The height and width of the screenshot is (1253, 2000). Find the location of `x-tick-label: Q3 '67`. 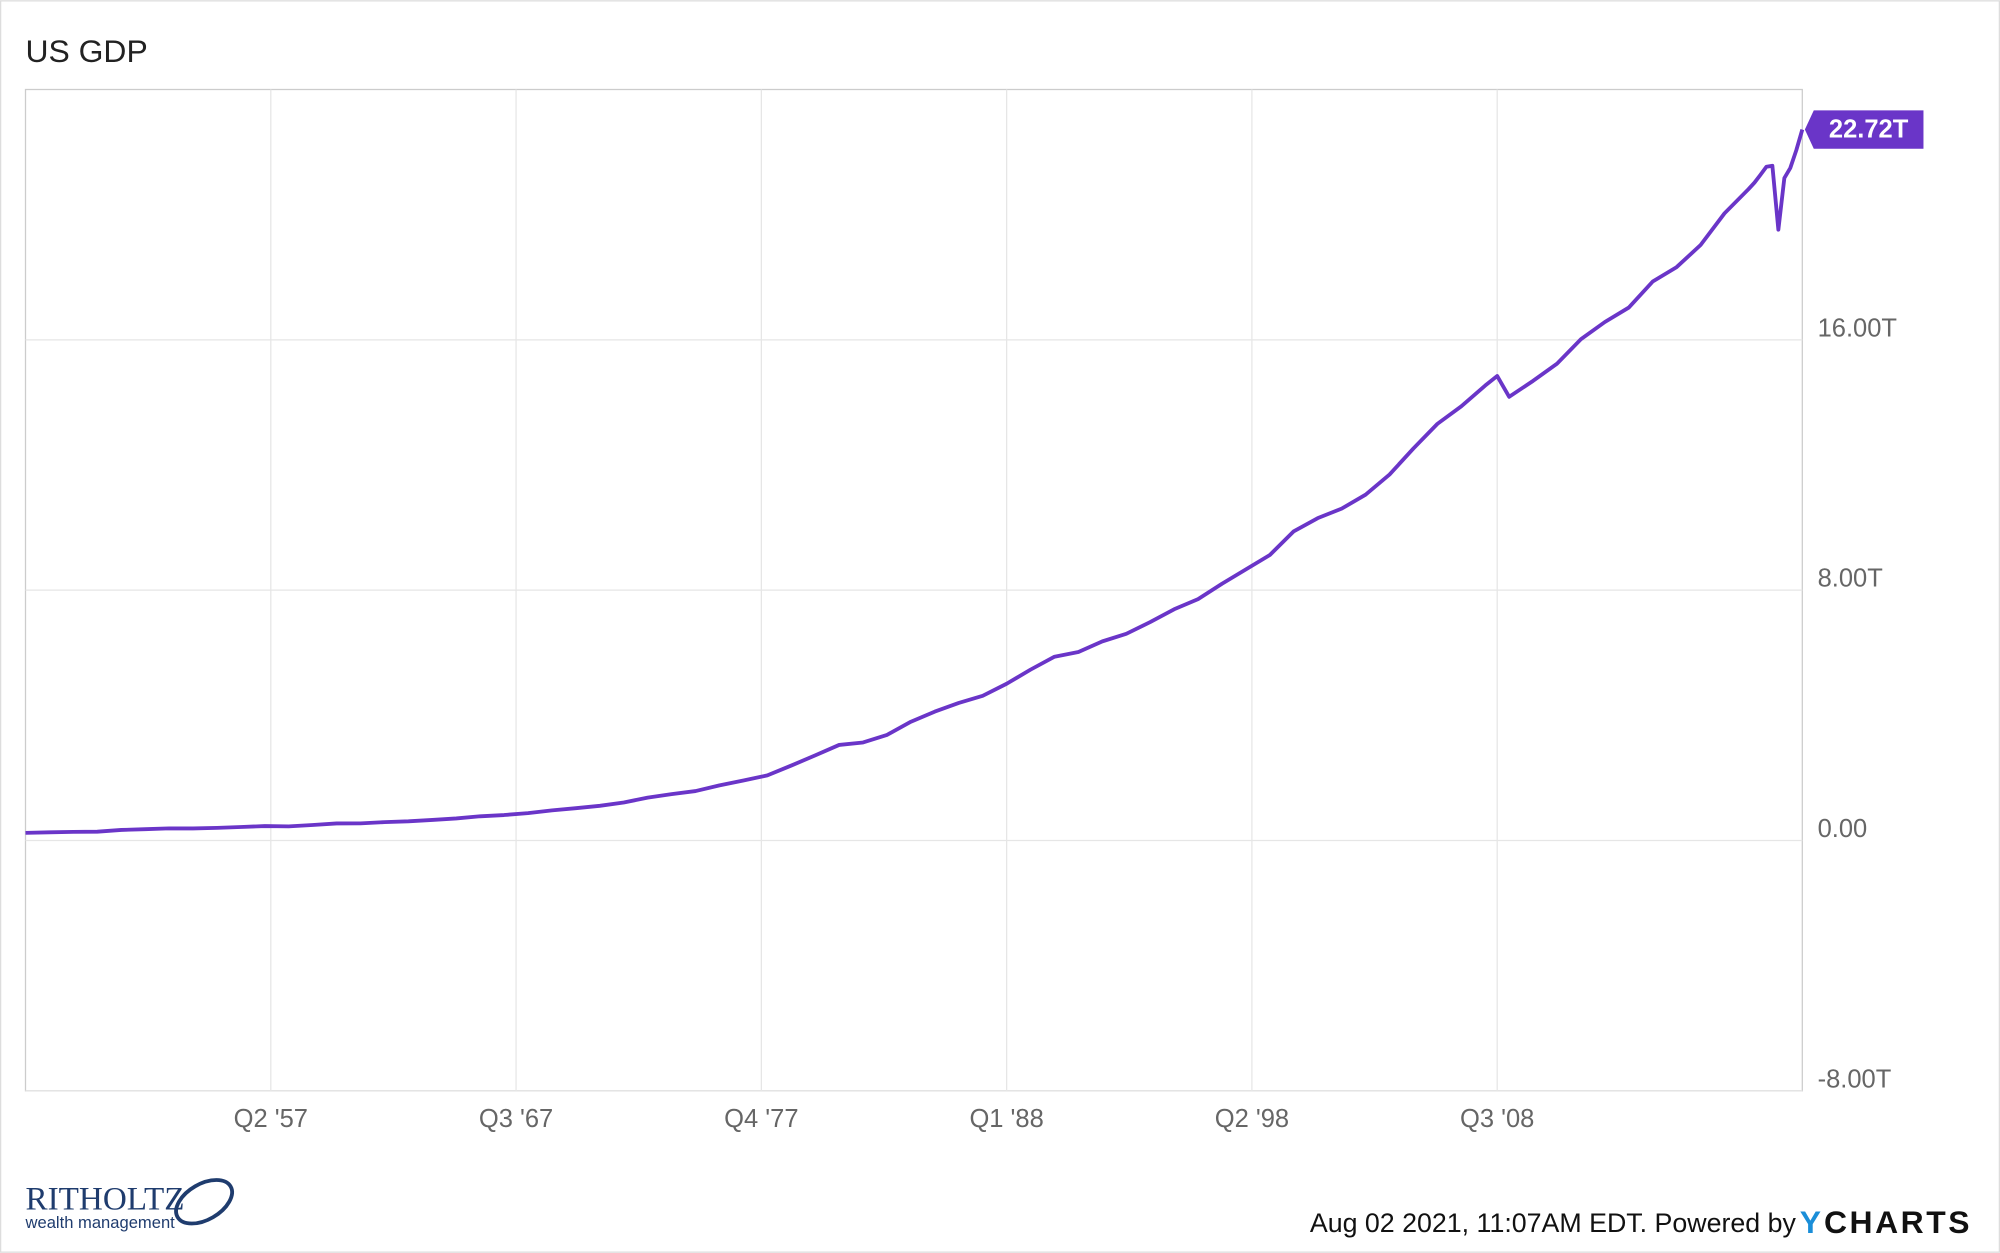

x-tick-label: Q3 '67 is located at coordinates (516, 1119).